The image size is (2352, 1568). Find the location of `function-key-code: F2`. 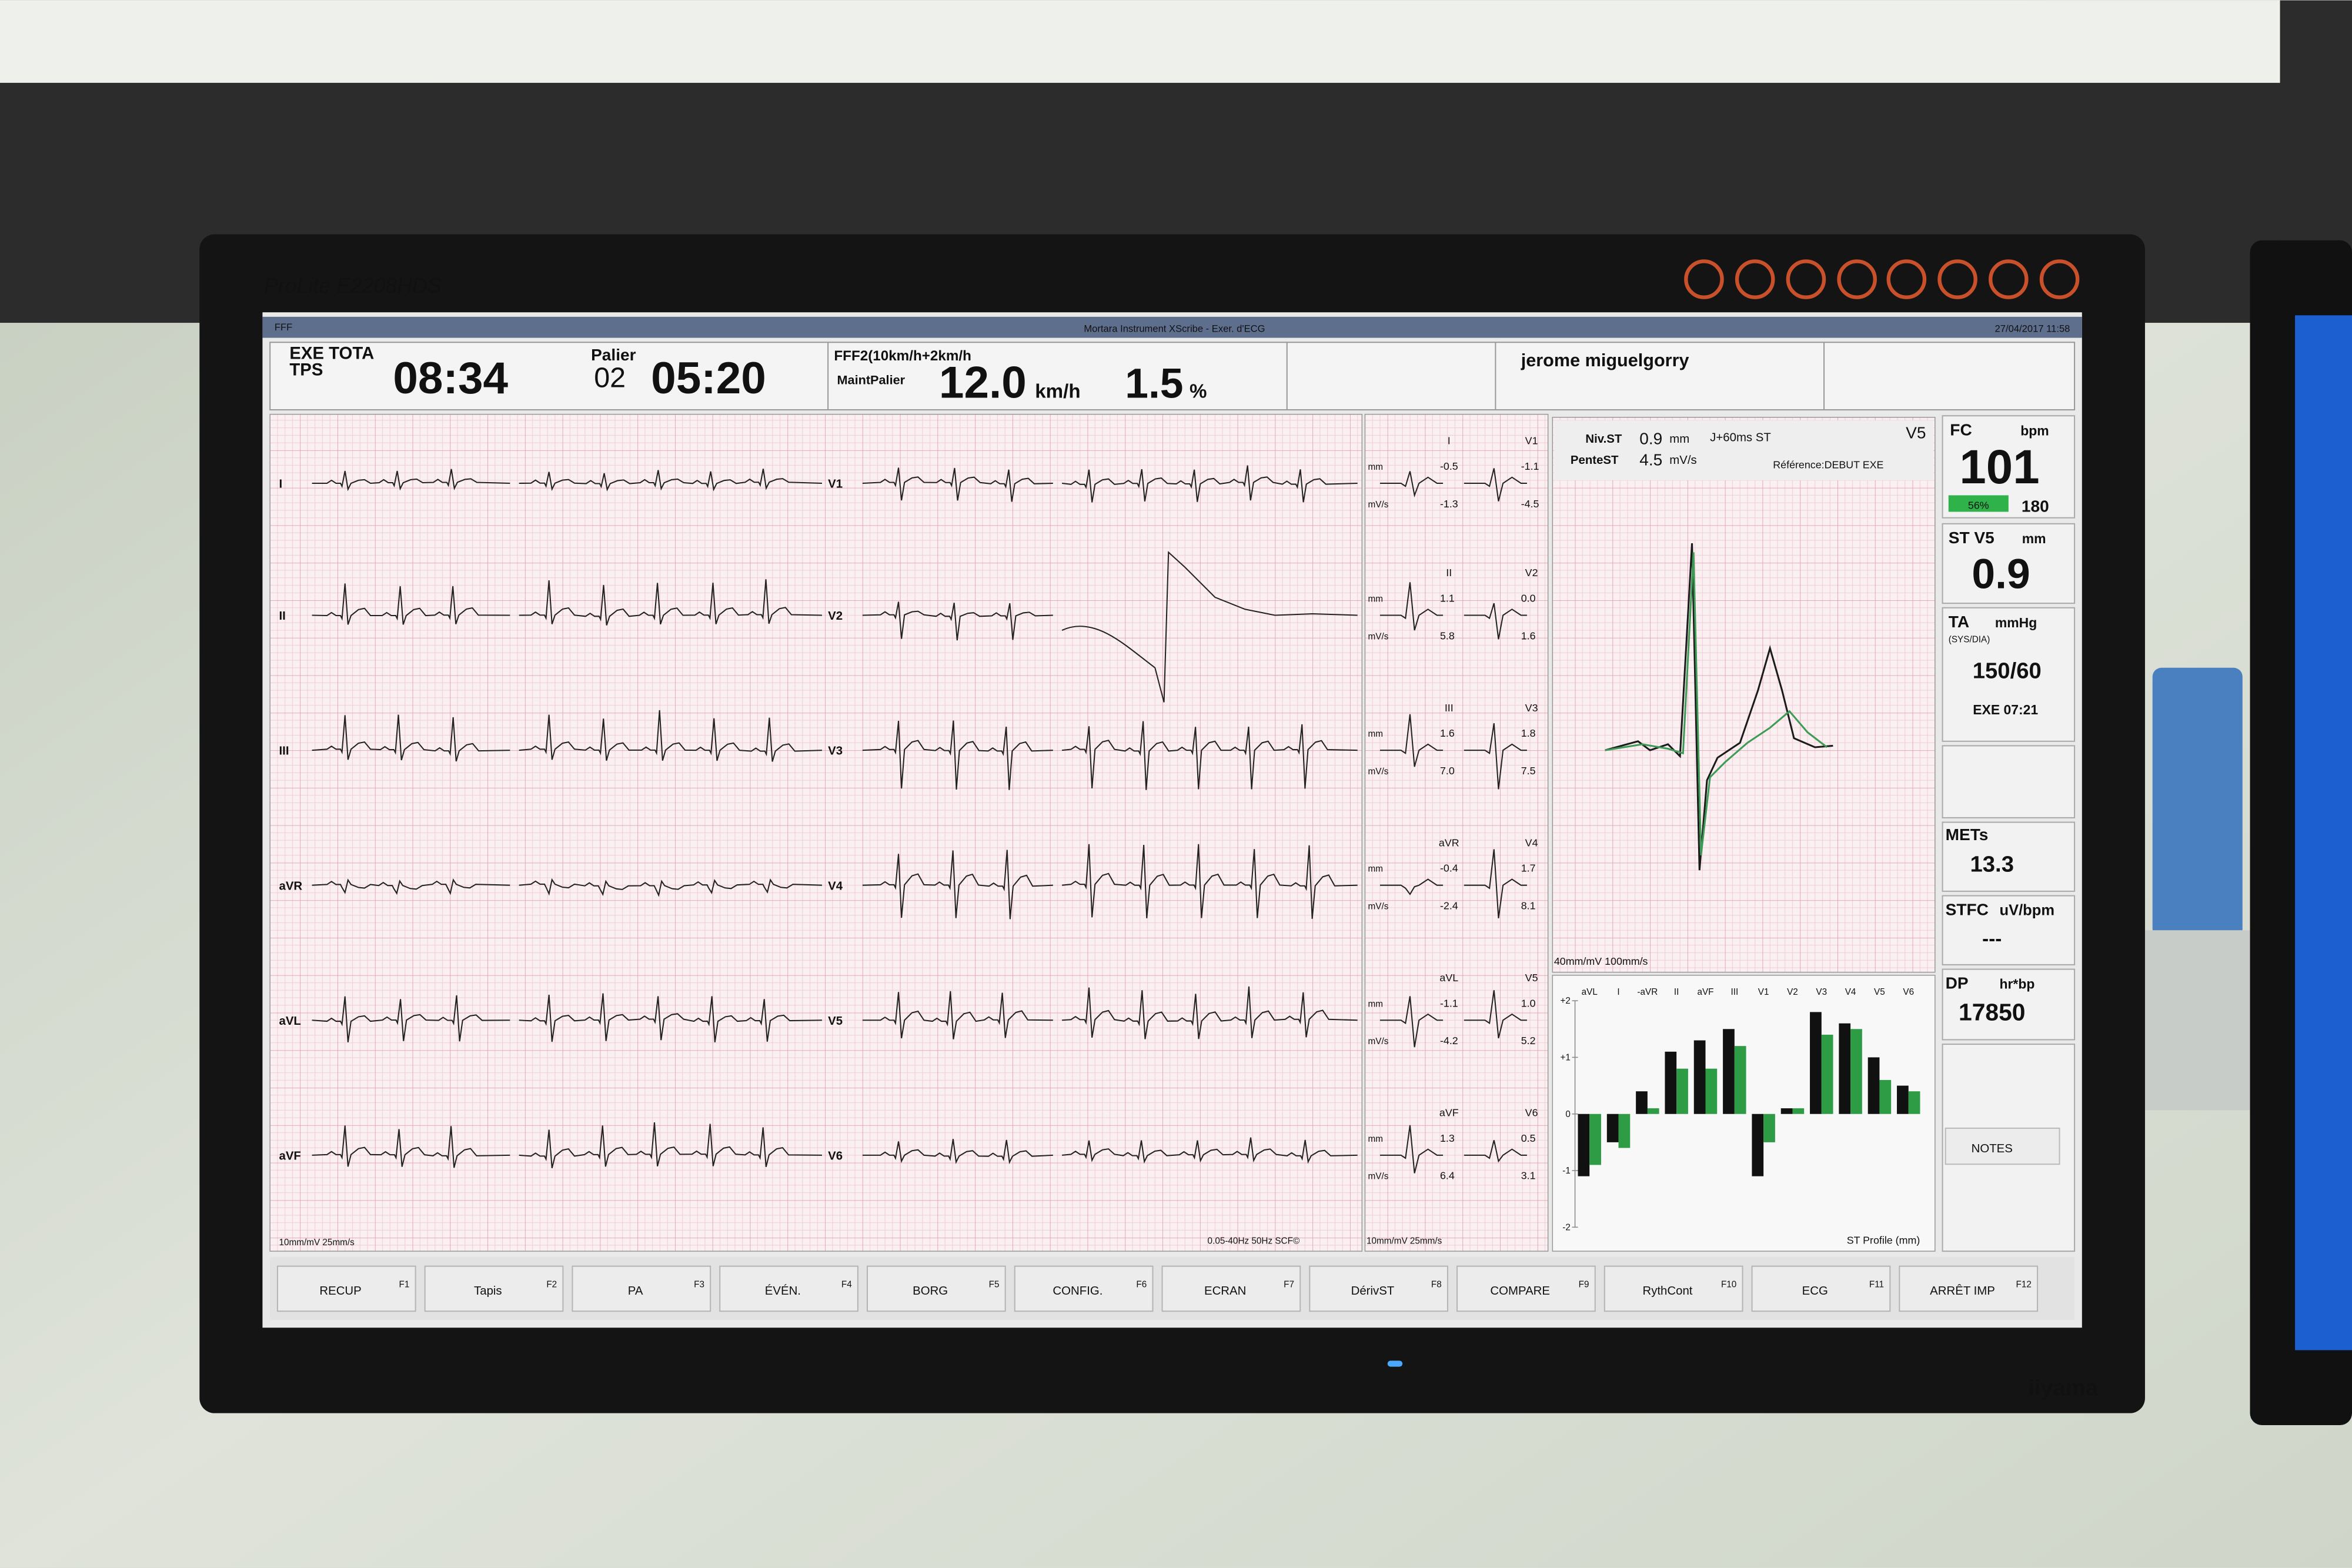

function-key-code: F2 is located at coordinates (551, 1284).